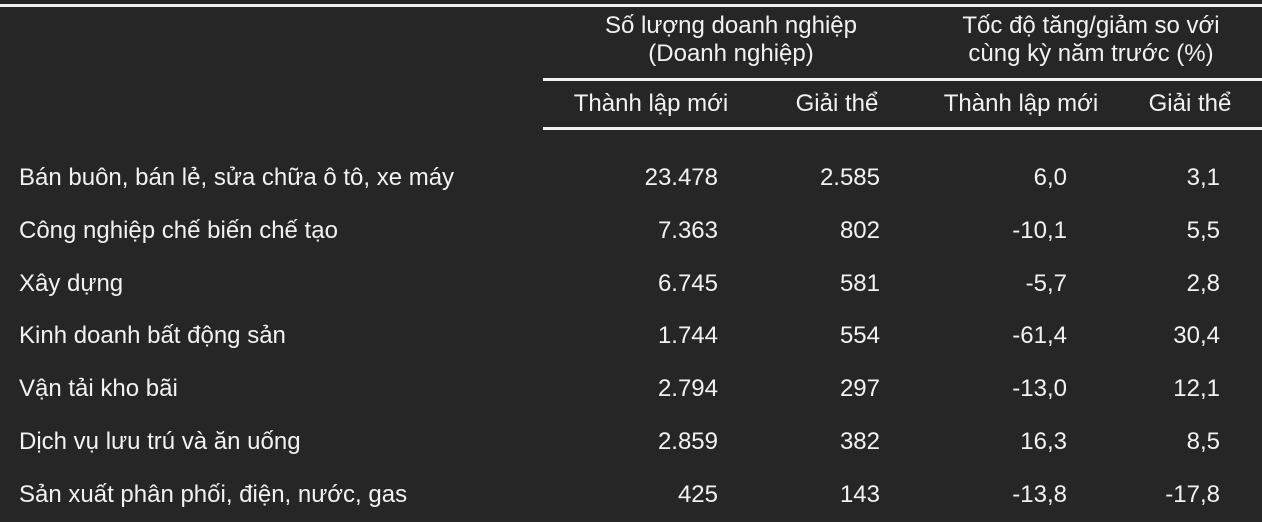 This screenshot has height=522, width=1262. What do you see at coordinates (152, 336) in the screenshot?
I see `row-label: Kinh doanh bất động sản` at bounding box center [152, 336].